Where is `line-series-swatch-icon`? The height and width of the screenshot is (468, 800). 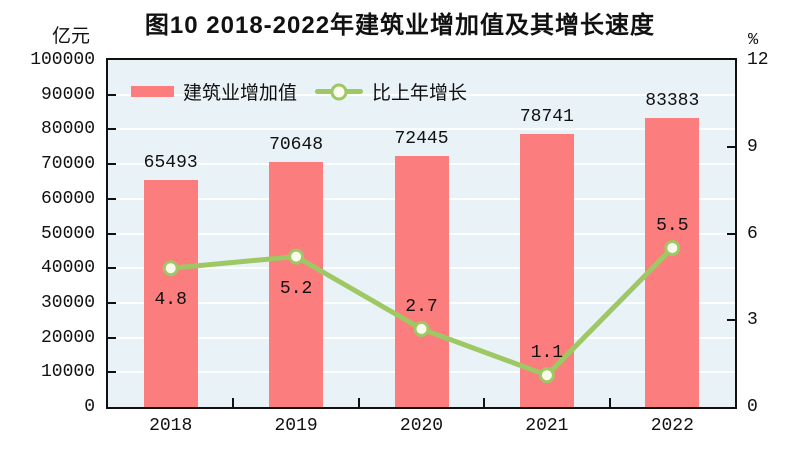
line-series-swatch-icon is located at coordinates (339, 91).